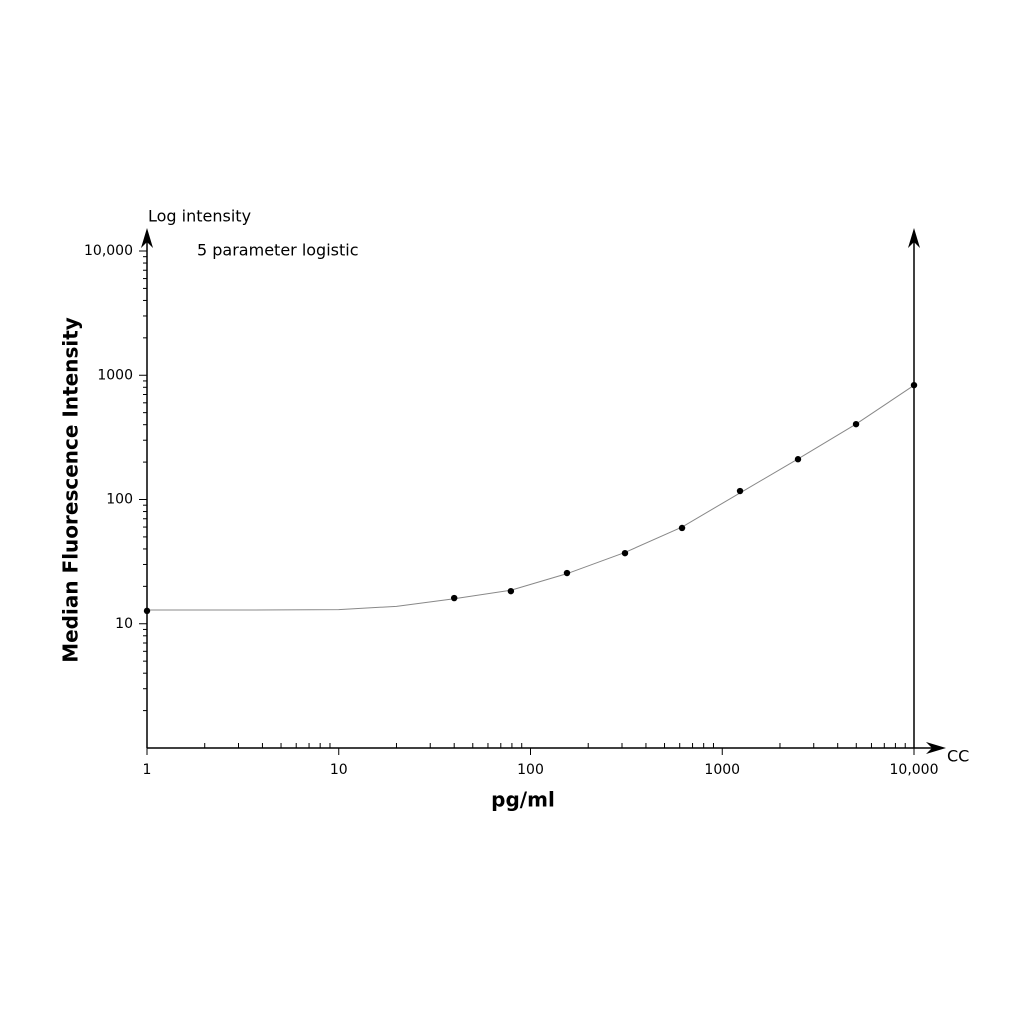  I want to click on y-label: Median Fluorescence Intensity, so click(71, 490).